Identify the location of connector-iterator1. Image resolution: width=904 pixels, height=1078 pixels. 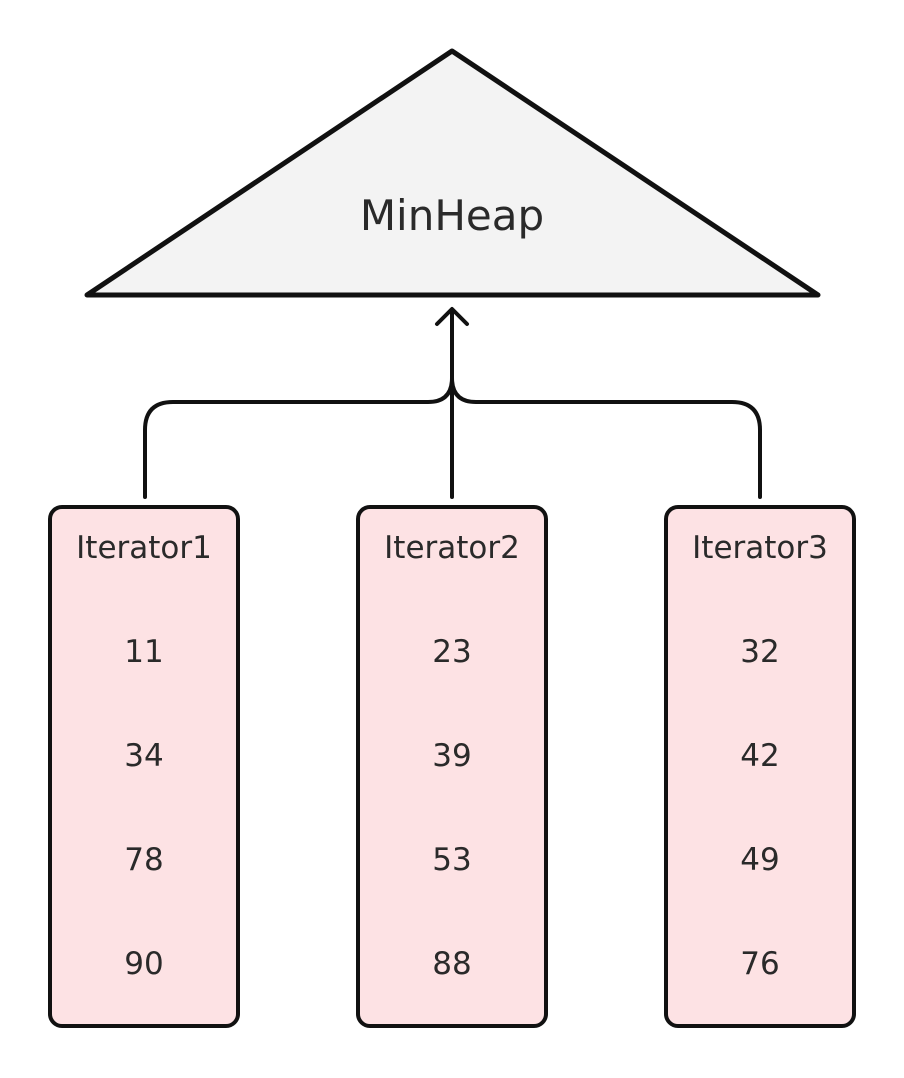
(298, 437).